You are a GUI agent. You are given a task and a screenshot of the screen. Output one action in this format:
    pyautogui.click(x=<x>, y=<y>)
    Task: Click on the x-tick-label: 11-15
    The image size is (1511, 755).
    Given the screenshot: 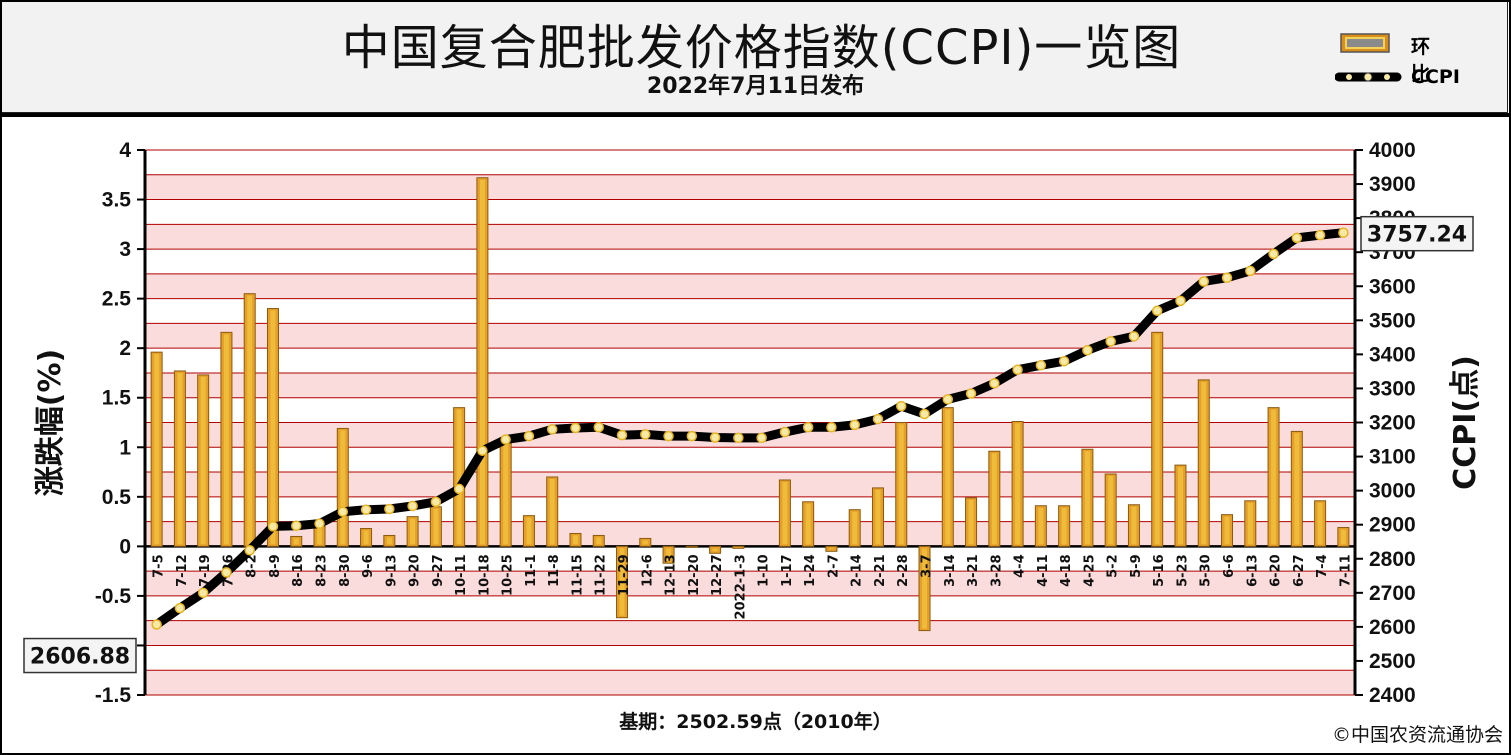 What is the action you would take?
    pyautogui.click(x=577, y=575)
    